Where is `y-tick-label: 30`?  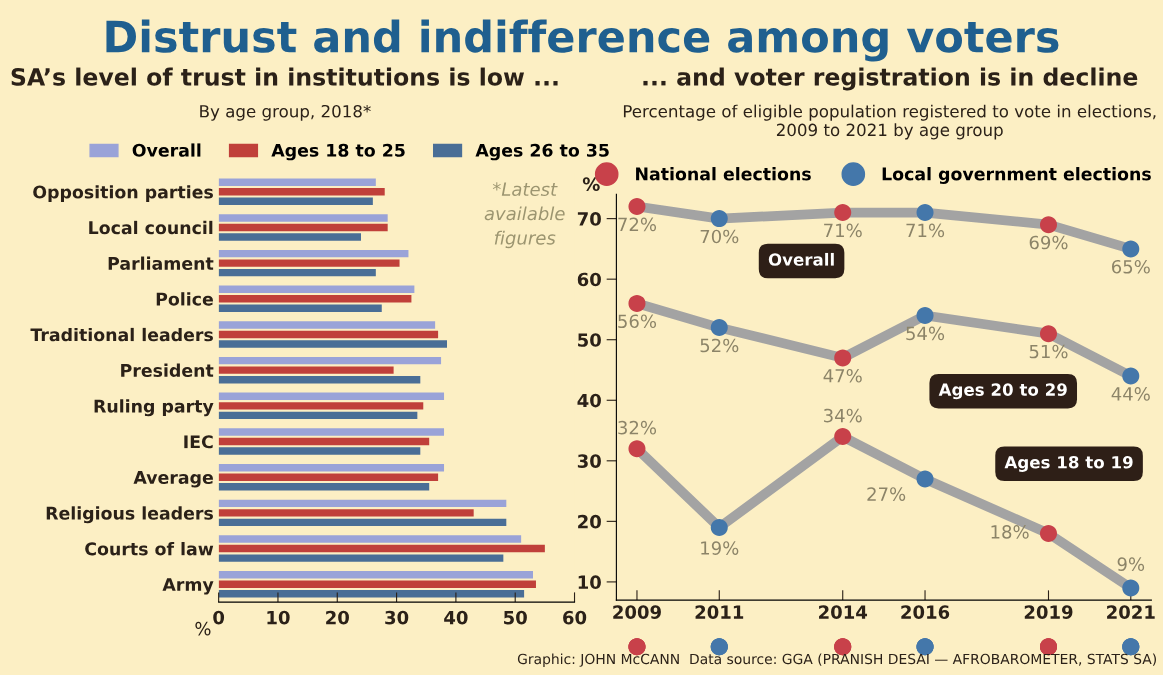
y-tick-label: 30 is located at coordinates (589, 461).